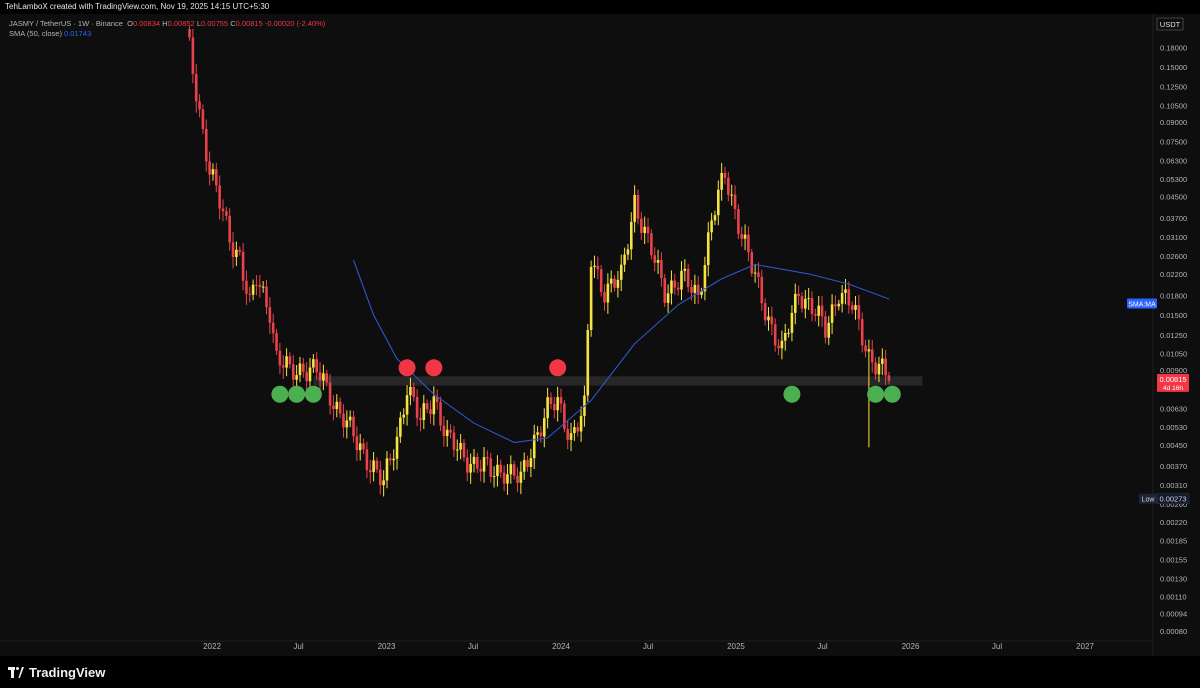 Image resolution: width=1200 pixels, height=688 pixels. What do you see at coordinates (1173, 427) in the screenshot?
I see `y-tick-label: 0.00530` at bounding box center [1173, 427].